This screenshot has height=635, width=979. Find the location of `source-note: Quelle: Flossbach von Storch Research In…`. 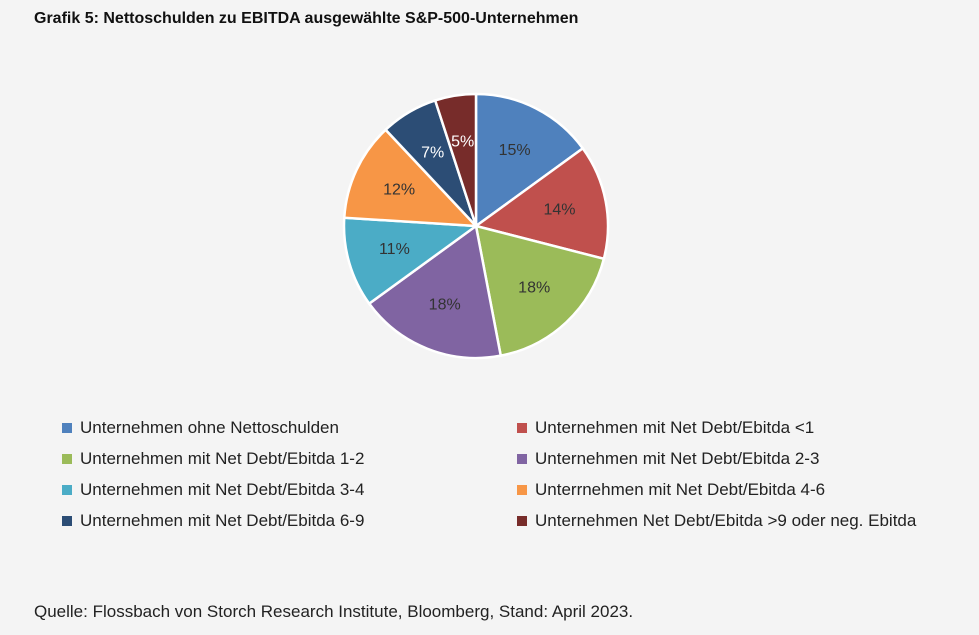

source-note: Quelle: Flossbach von Storch Research In… is located at coordinates (334, 611).